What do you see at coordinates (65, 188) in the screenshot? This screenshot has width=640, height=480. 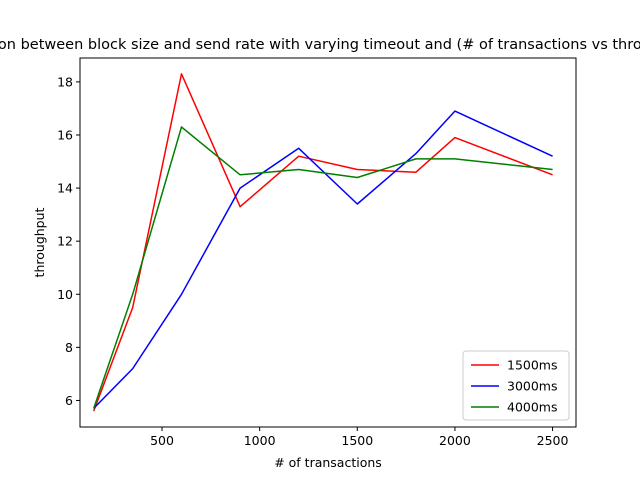 I see `y-tick-label: 14` at bounding box center [65, 188].